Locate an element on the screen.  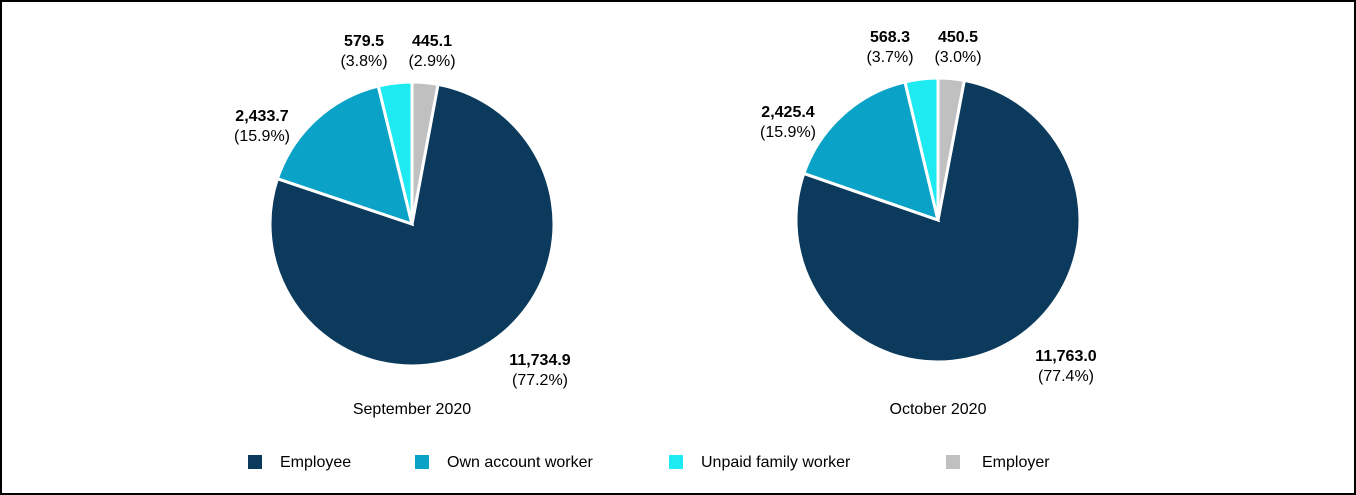
percent-label: (3.0%) is located at coordinates (957, 57).